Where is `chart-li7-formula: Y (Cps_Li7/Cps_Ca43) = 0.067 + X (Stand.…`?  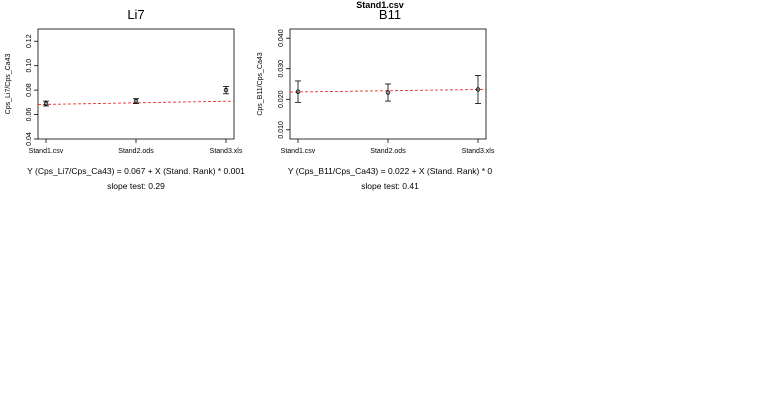
chart-li7-formula: Y (Cps_Li7/Cps_Ca43) = 0.067 + X (Stand.… is located at coordinates (136, 171).